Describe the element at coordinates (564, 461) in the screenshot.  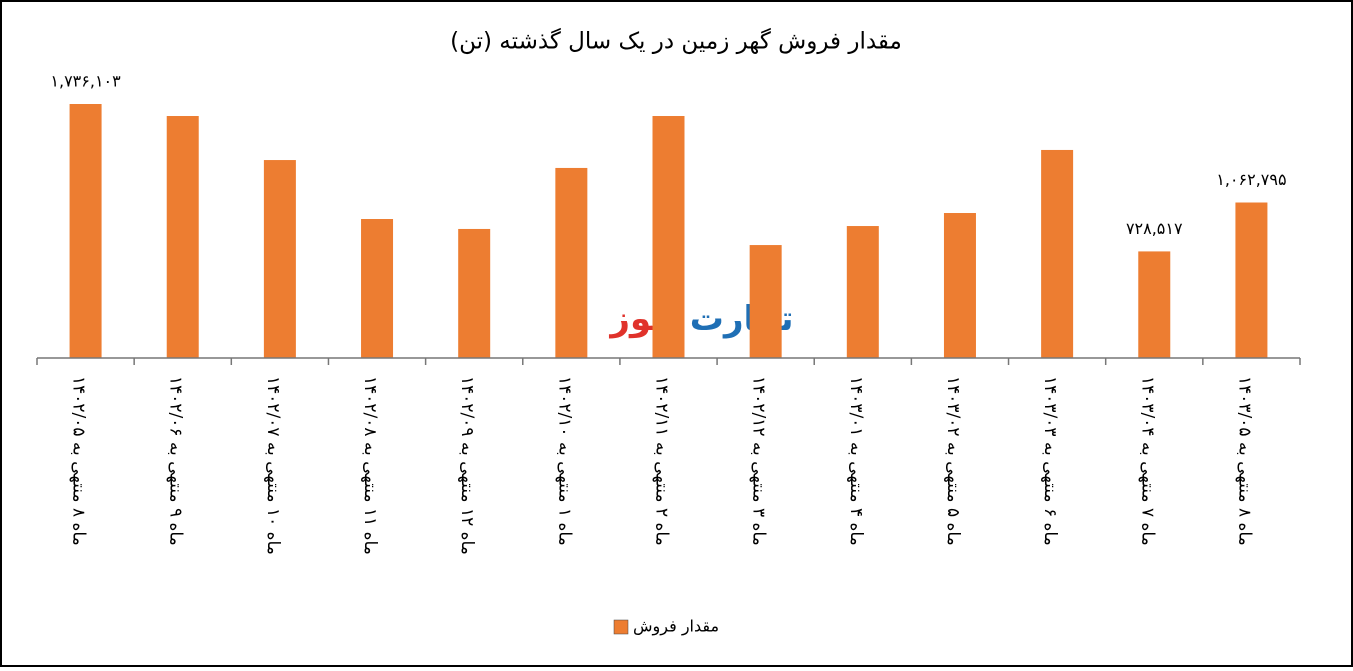
I see `x-tick-label: ماه ۱ منتهی به ۱۴۰۲/۱۰` at that location.